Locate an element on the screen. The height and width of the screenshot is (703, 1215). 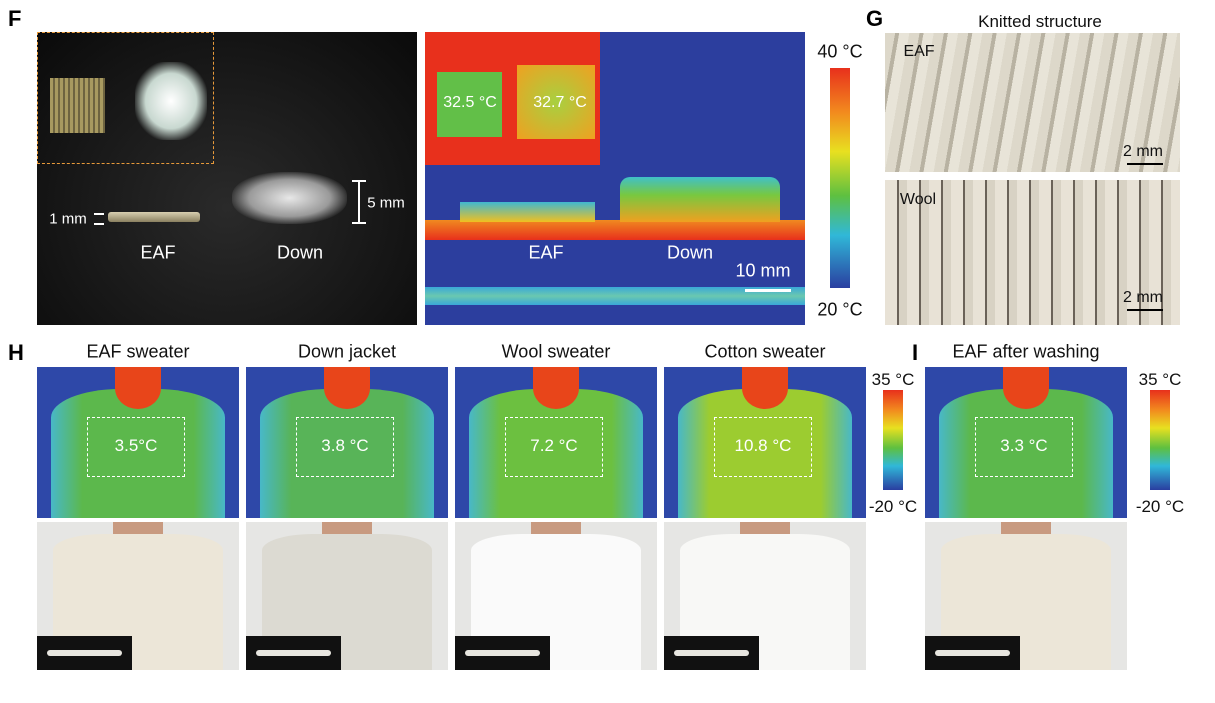
panel-title: Knitted structure is located at coordinates (1040, 21).